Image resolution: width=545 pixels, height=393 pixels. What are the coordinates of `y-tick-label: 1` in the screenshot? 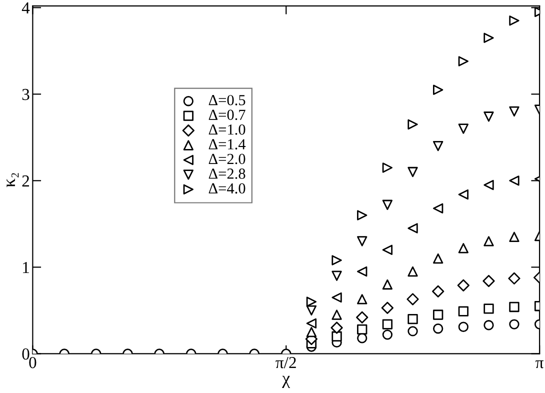 It's located at (26, 267).